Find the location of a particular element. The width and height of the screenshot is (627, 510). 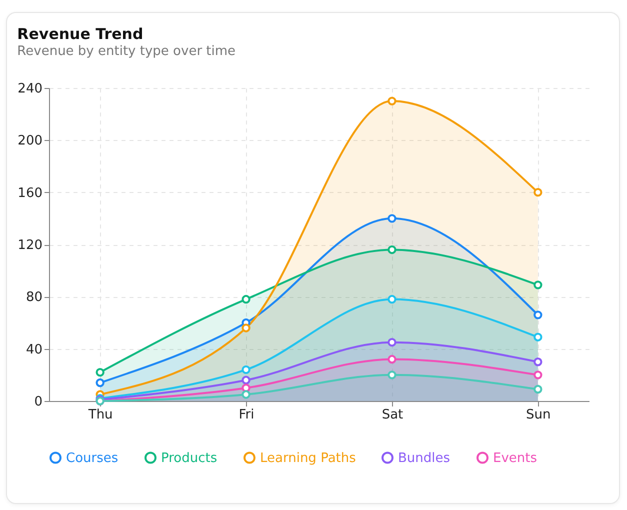

legend-label: Learning Paths is located at coordinates (308, 458).